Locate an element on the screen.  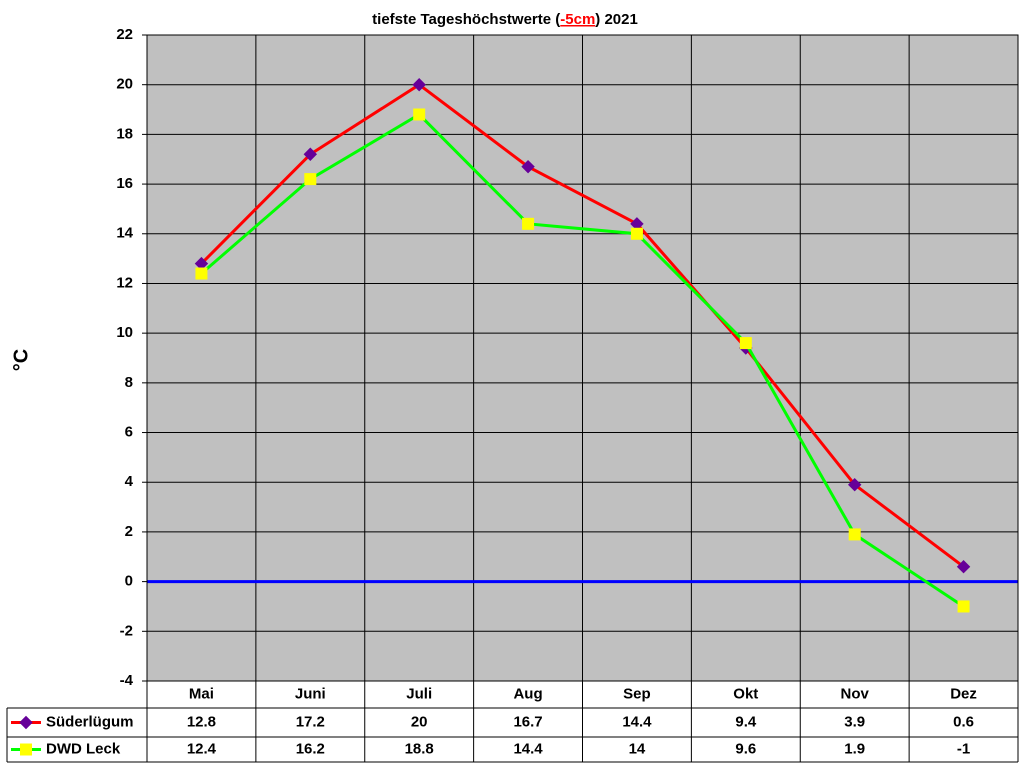
y-tick-label: 22 is located at coordinates (124, 34).